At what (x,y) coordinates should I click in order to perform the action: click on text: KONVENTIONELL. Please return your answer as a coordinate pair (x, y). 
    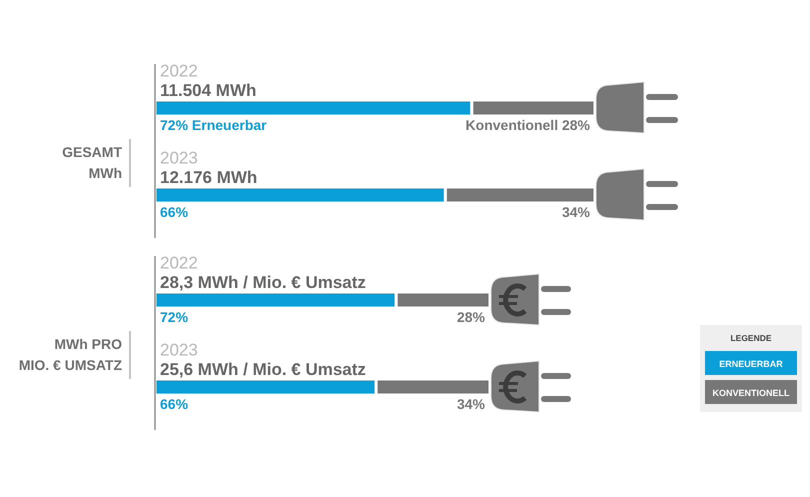
    Looking at the image, I should click on (751, 393).